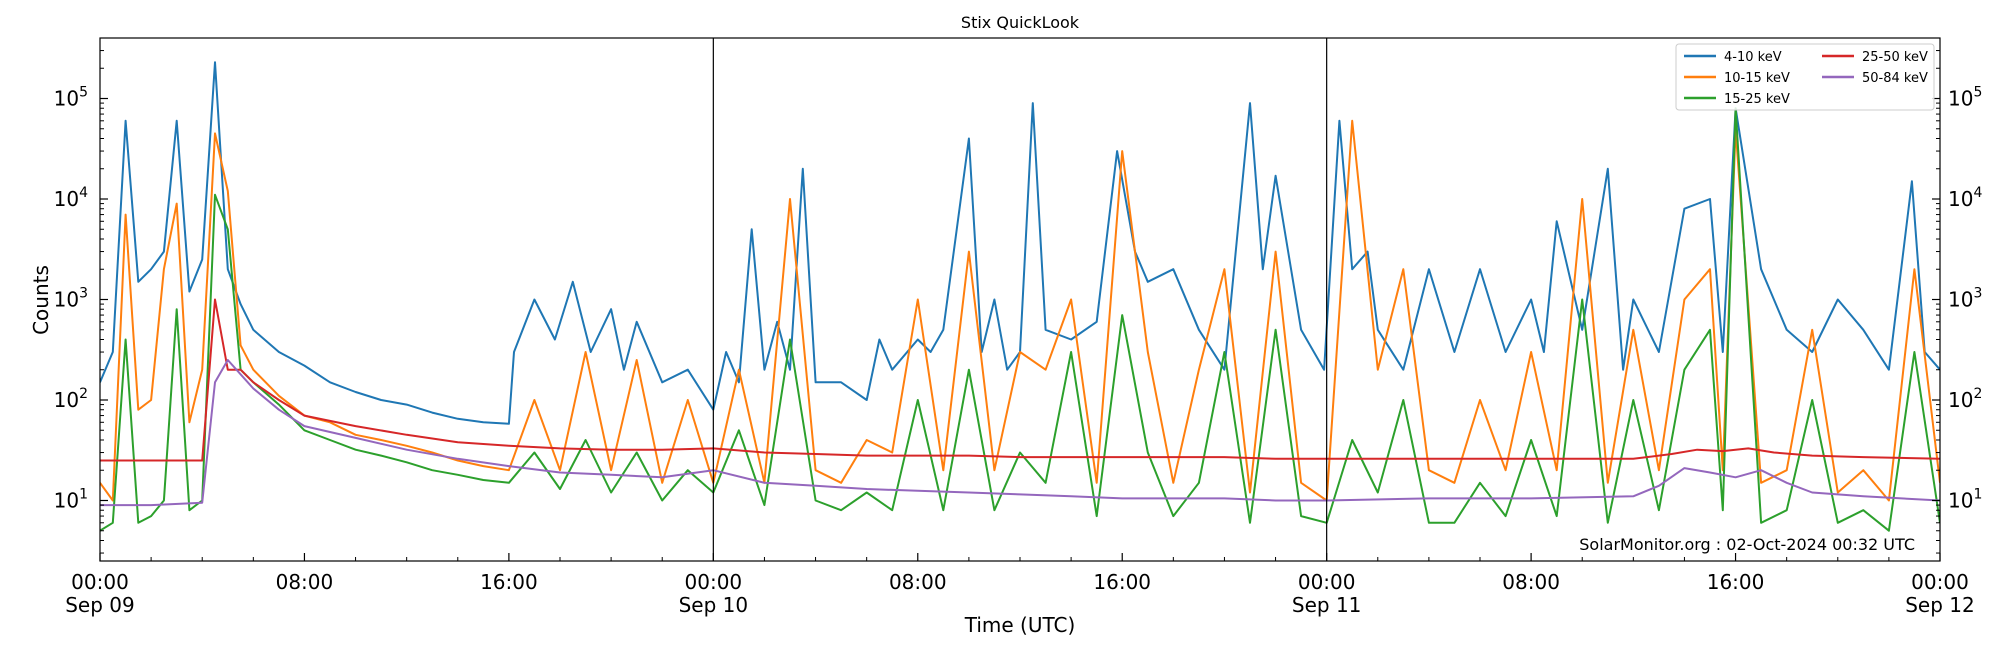 This screenshot has width=2000, height=650. Describe the element at coordinates (1965, 499) in the screenshot. I see `y-tick-label-right: 10¹` at that location.